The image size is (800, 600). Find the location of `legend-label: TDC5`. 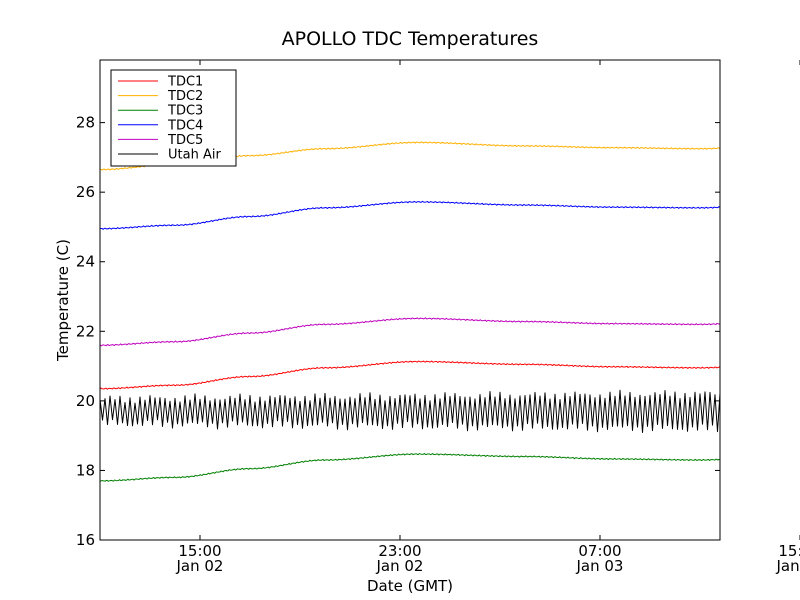

legend-label: TDC5 is located at coordinates (185, 140).